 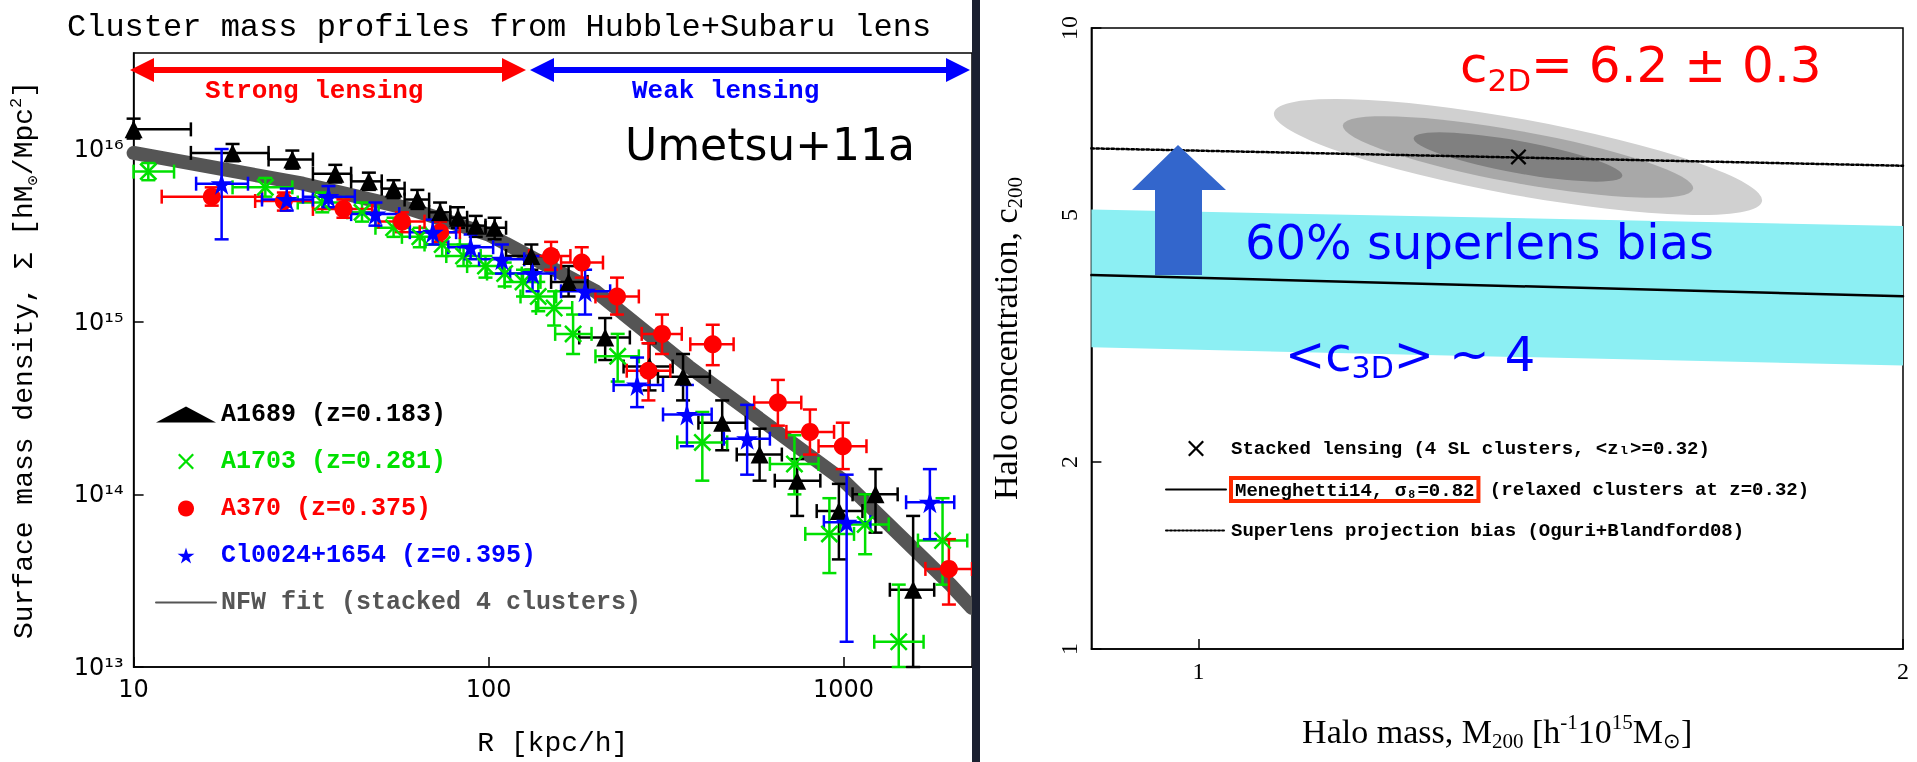 I want to click on y-tick-label: 10¹⁵, so click(x=98, y=321).